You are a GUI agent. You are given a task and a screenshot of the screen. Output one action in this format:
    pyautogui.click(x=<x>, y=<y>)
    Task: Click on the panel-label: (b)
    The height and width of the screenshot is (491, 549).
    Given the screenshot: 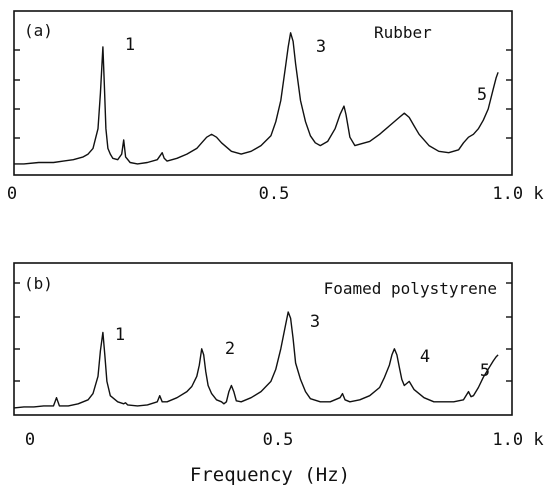 What is the action you would take?
    pyautogui.click(x=38, y=283)
    